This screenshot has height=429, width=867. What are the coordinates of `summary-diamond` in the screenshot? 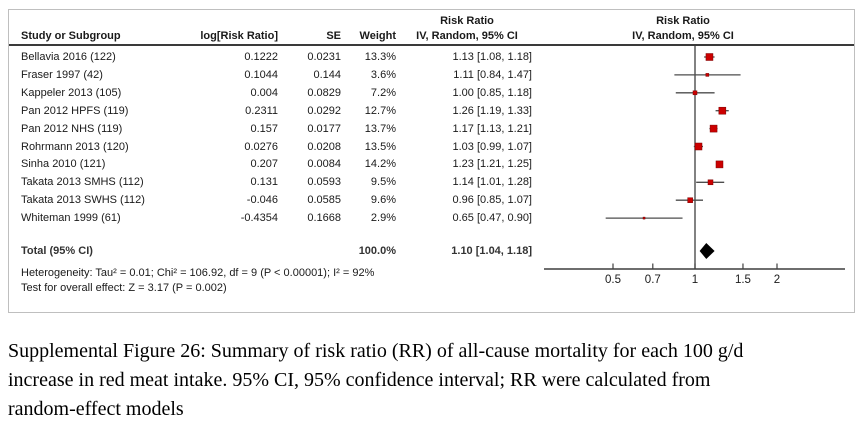 It's located at (707, 251).